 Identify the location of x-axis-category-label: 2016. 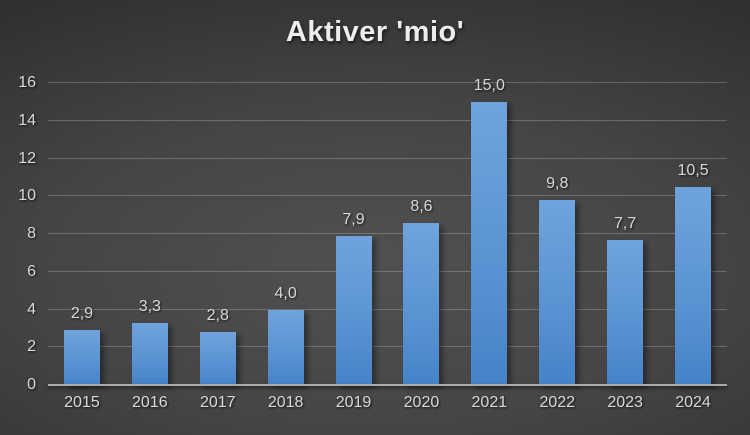
(150, 402).